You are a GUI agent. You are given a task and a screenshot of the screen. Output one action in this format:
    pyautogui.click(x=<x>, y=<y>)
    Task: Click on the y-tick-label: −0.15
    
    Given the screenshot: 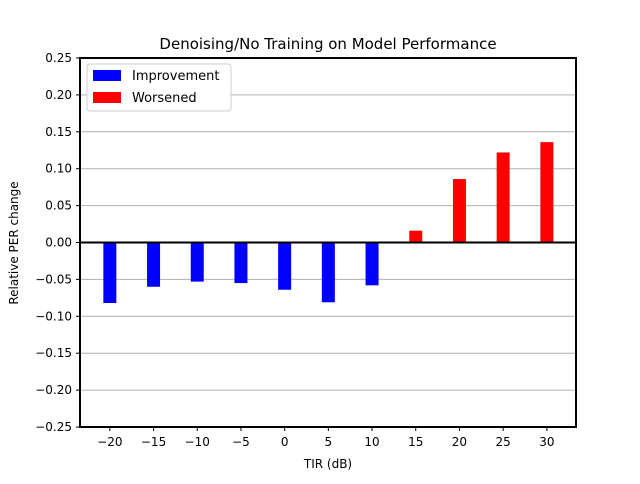 What is the action you would take?
    pyautogui.click(x=53, y=353)
    